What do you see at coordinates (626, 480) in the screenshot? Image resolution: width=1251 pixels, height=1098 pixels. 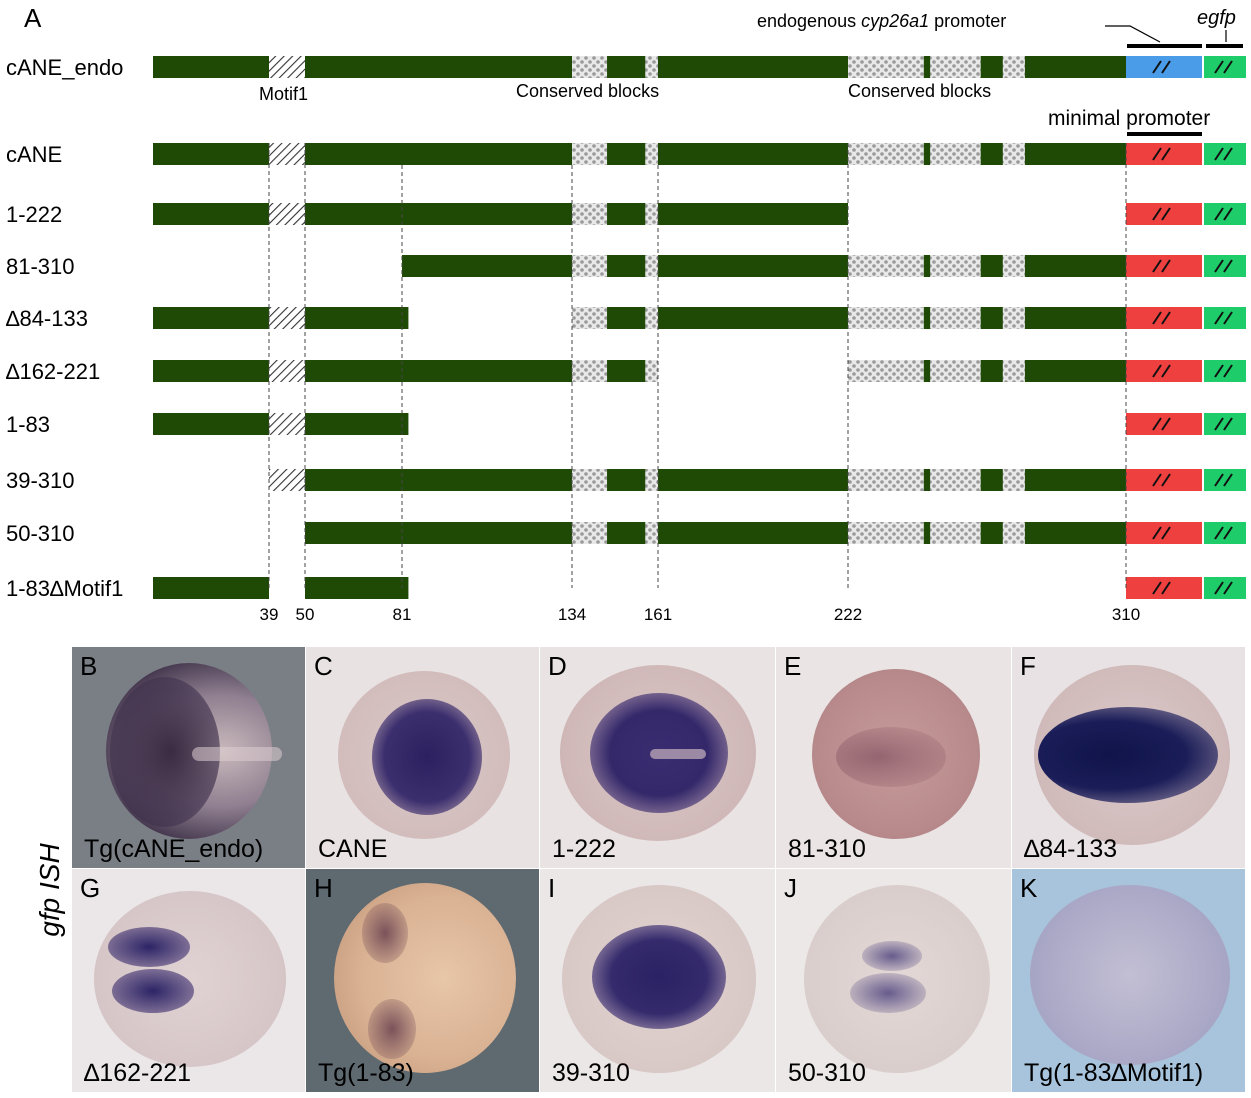 I see `construct-row: 39-310` at bounding box center [626, 480].